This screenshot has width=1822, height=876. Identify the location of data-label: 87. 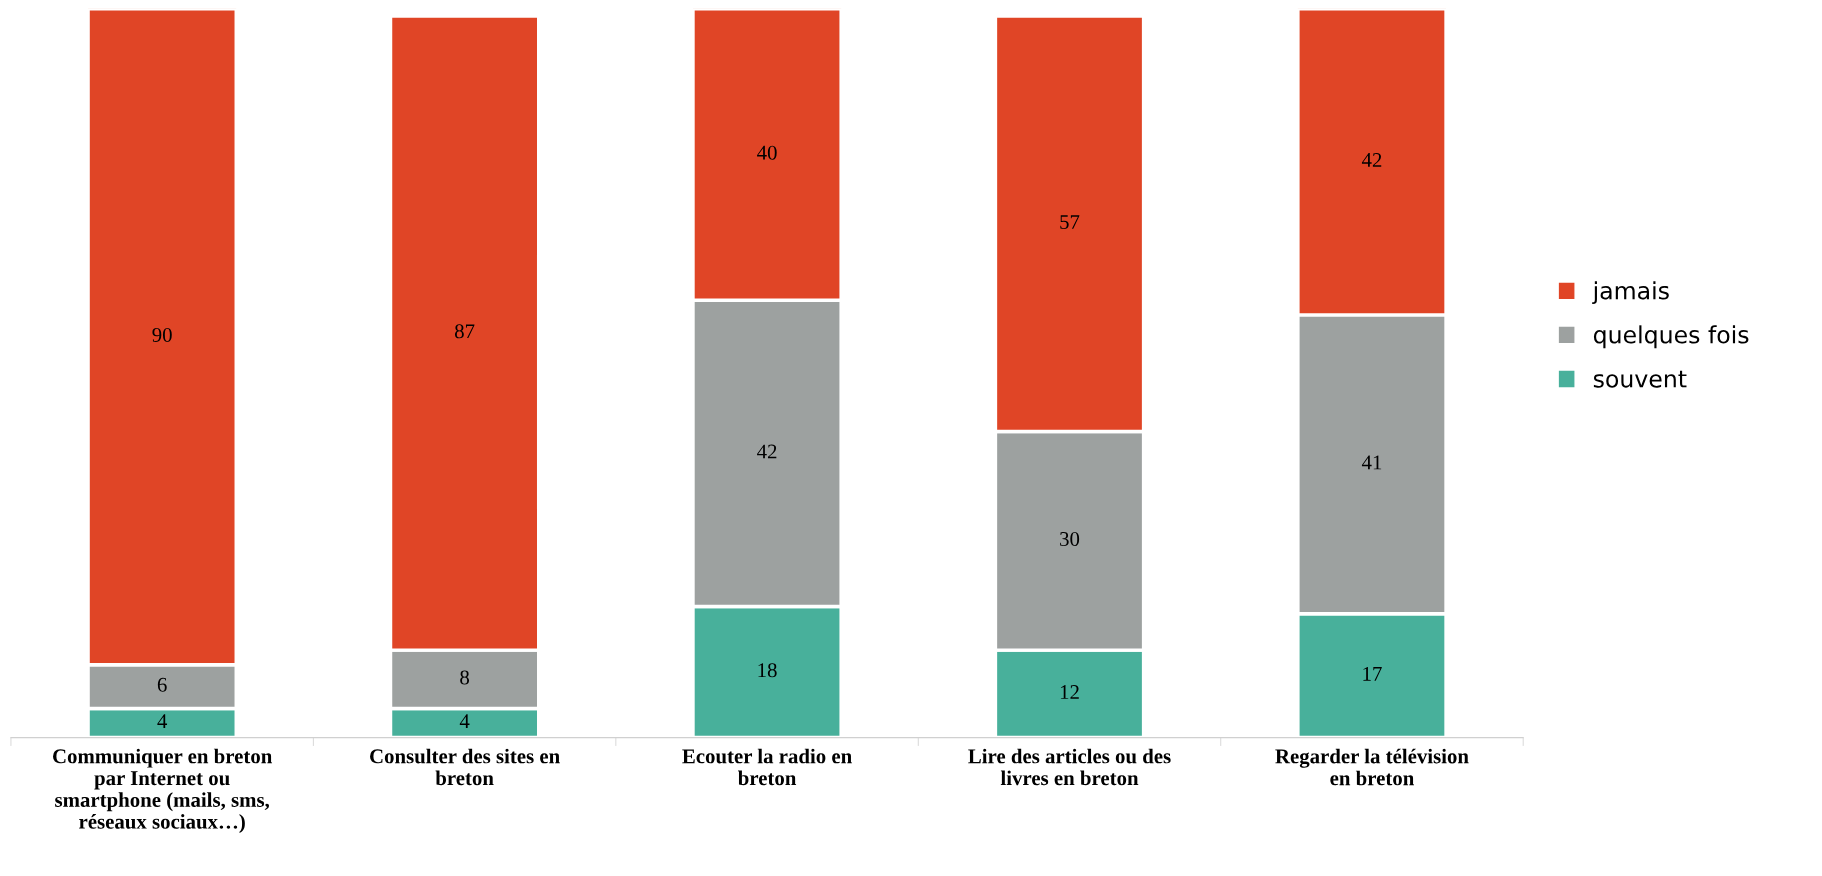
(464, 331).